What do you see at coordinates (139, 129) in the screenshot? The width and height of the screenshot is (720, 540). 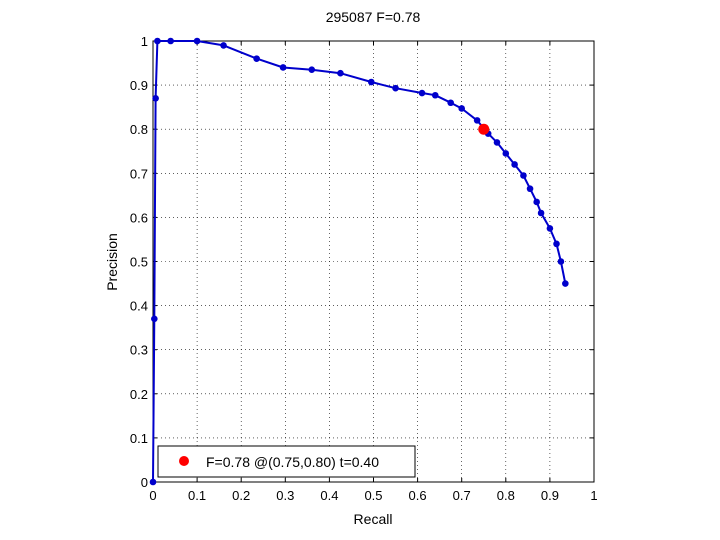 I see `y-tick-label: 0.8` at bounding box center [139, 129].